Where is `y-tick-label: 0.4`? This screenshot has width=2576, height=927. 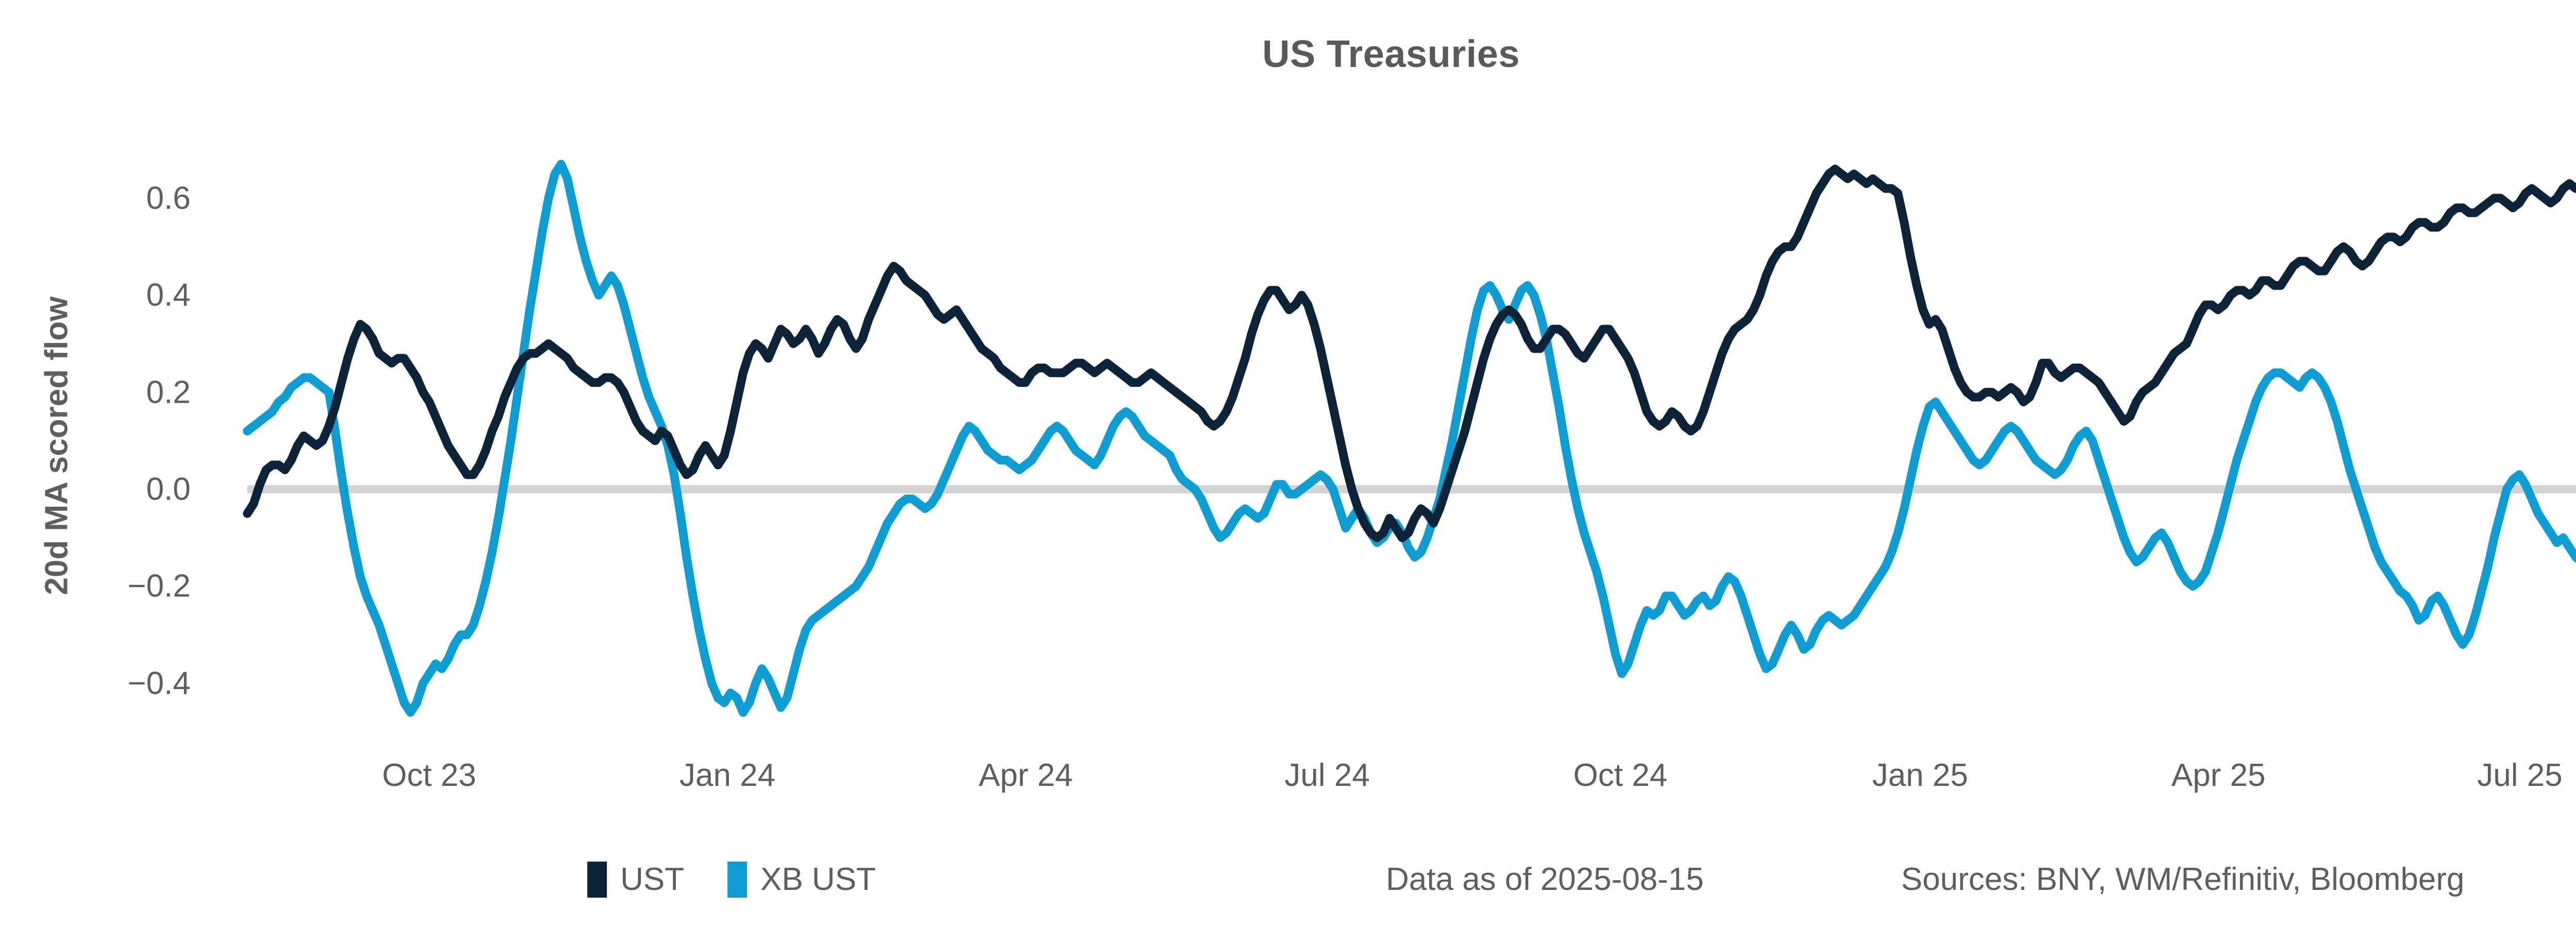 y-tick-label: 0.4 is located at coordinates (168, 295).